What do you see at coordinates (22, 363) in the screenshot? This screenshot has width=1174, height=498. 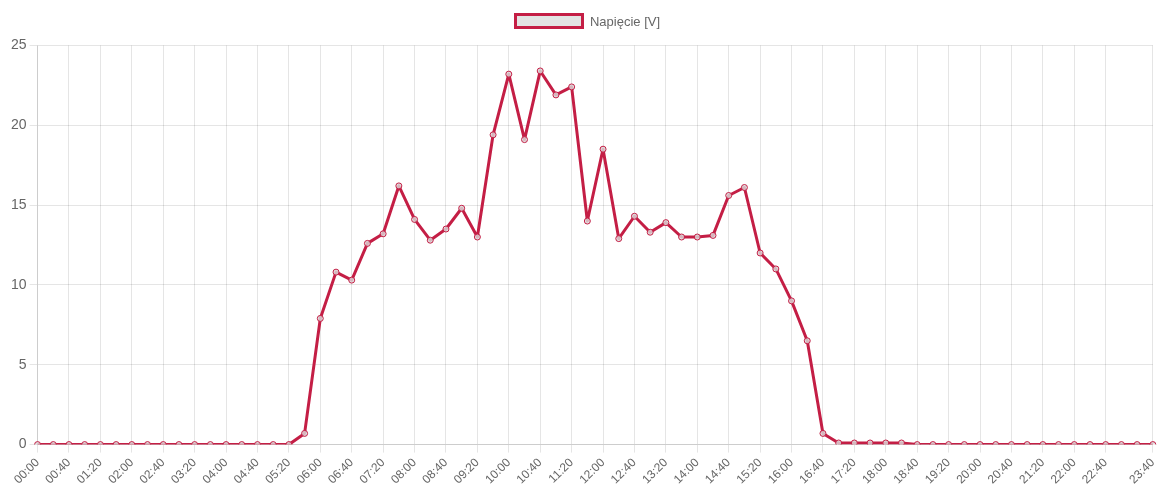 I see `y-tick-label: 5` at bounding box center [22, 363].